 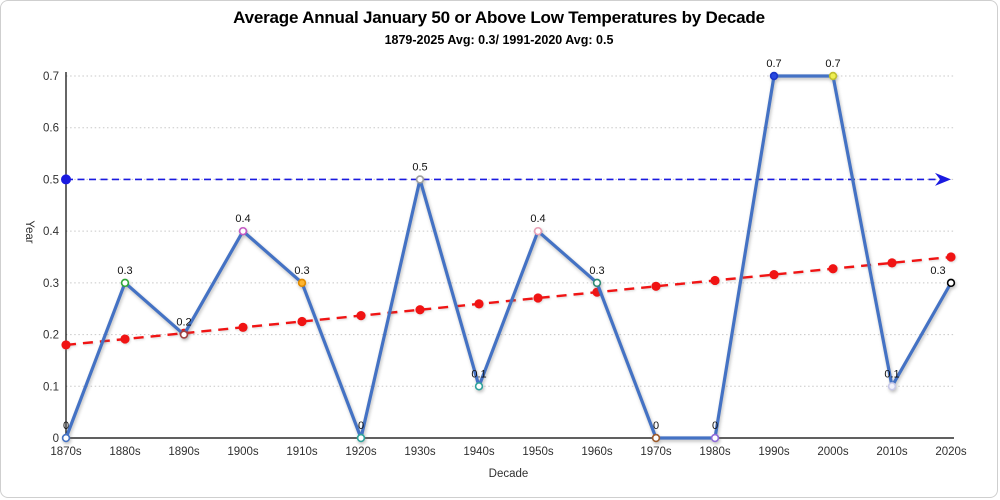 What do you see at coordinates (509, 474) in the screenshot?
I see `x-axis-title: Decade` at bounding box center [509, 474].